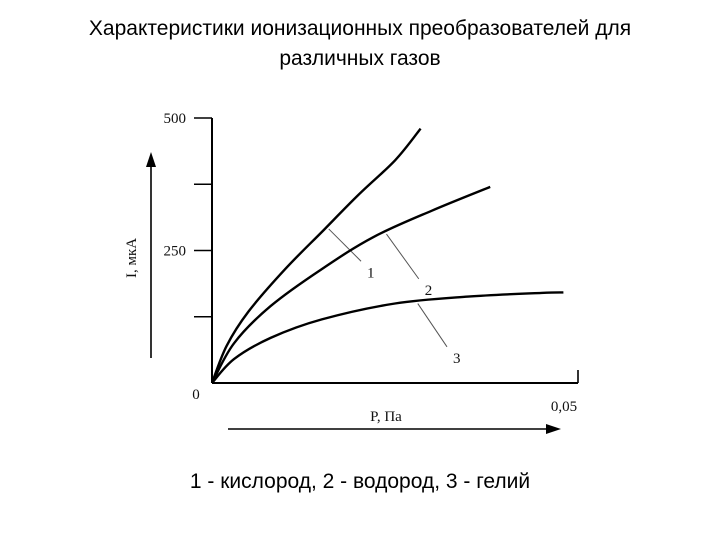 The width and height of the screenshot is (720, 540). Describe the element at coordinates (196, 395) in the screenshot. I see `origin-label: 0` at that location.